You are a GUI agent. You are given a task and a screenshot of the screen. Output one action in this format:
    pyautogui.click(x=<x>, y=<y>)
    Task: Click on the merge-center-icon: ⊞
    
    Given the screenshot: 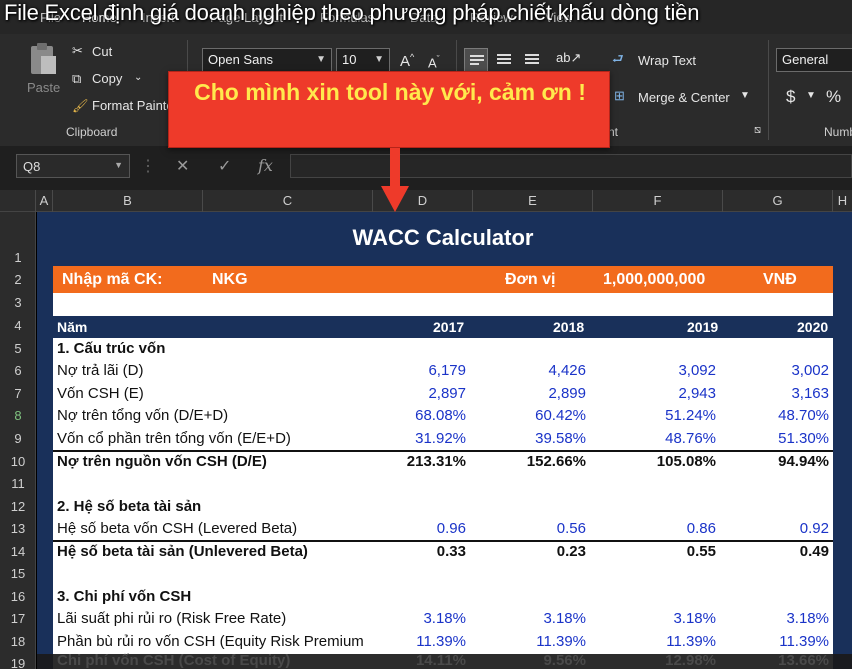 What is the action you would take?
    pyautogui.click(x=619, y=95)
    